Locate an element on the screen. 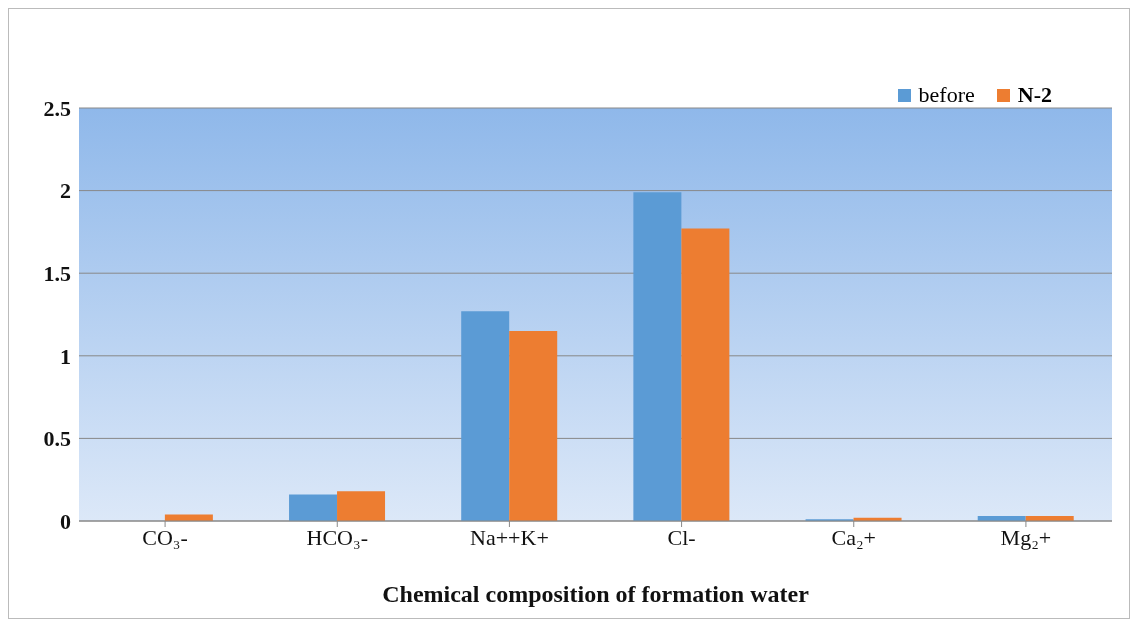  x-tick-label: Ca₂+ is located at coordinates (854, 537).